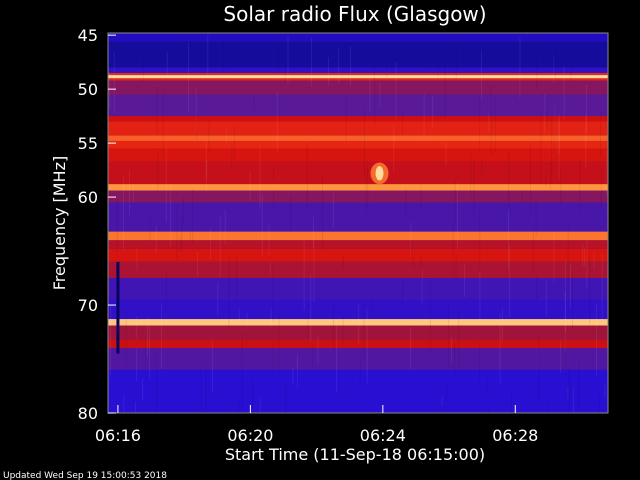 The image size is (640, 480). What do you see at coordinates (88, 35) in the screenshot?
I see `y-tick-label: 45` at bounding box center [88, 35].